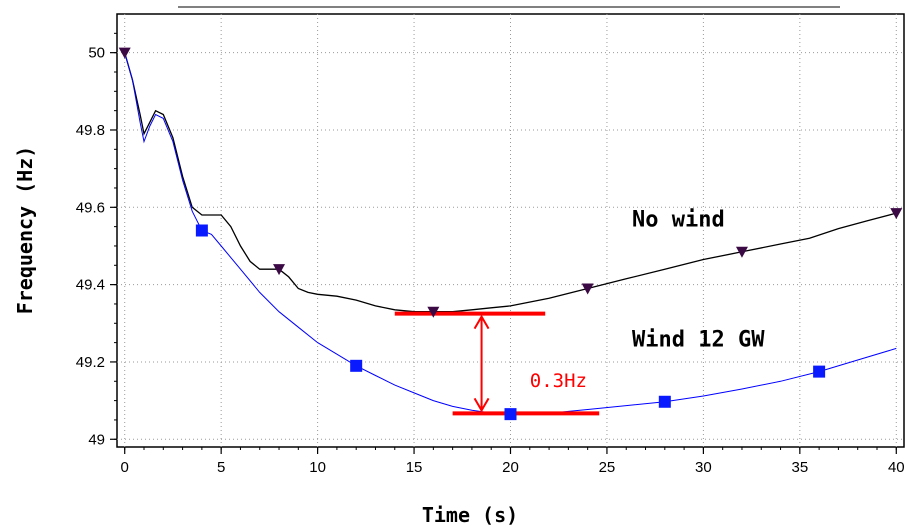 This screenshot has width=909, height=531. What do you see at coordinates (497, 363) in the screenshot?
I see `difference-marker` at bounding box center [497, 363].